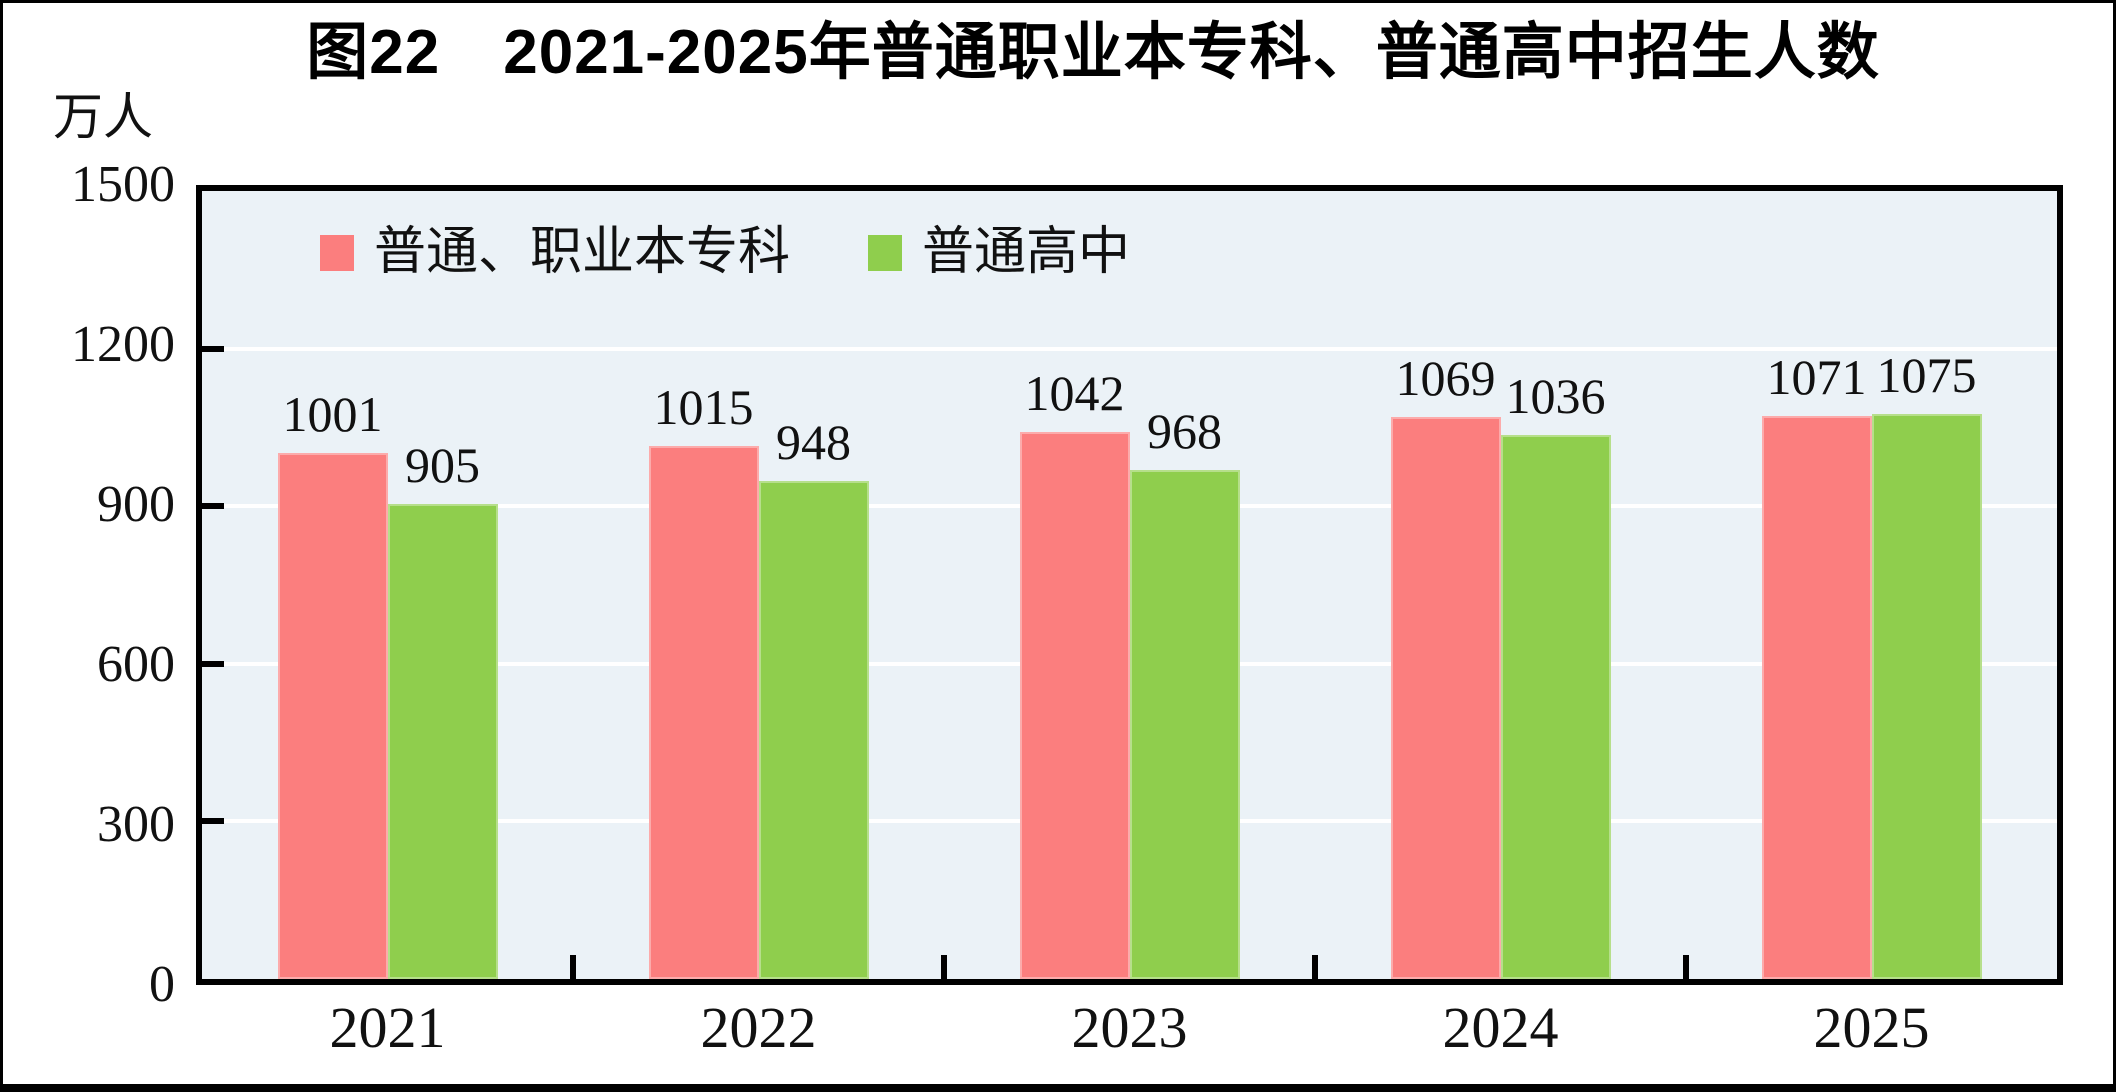 This screenshot has height=1092, width=2116. I want to click on bar-value-label-2025-series0: 1071, so click(1816, 377).